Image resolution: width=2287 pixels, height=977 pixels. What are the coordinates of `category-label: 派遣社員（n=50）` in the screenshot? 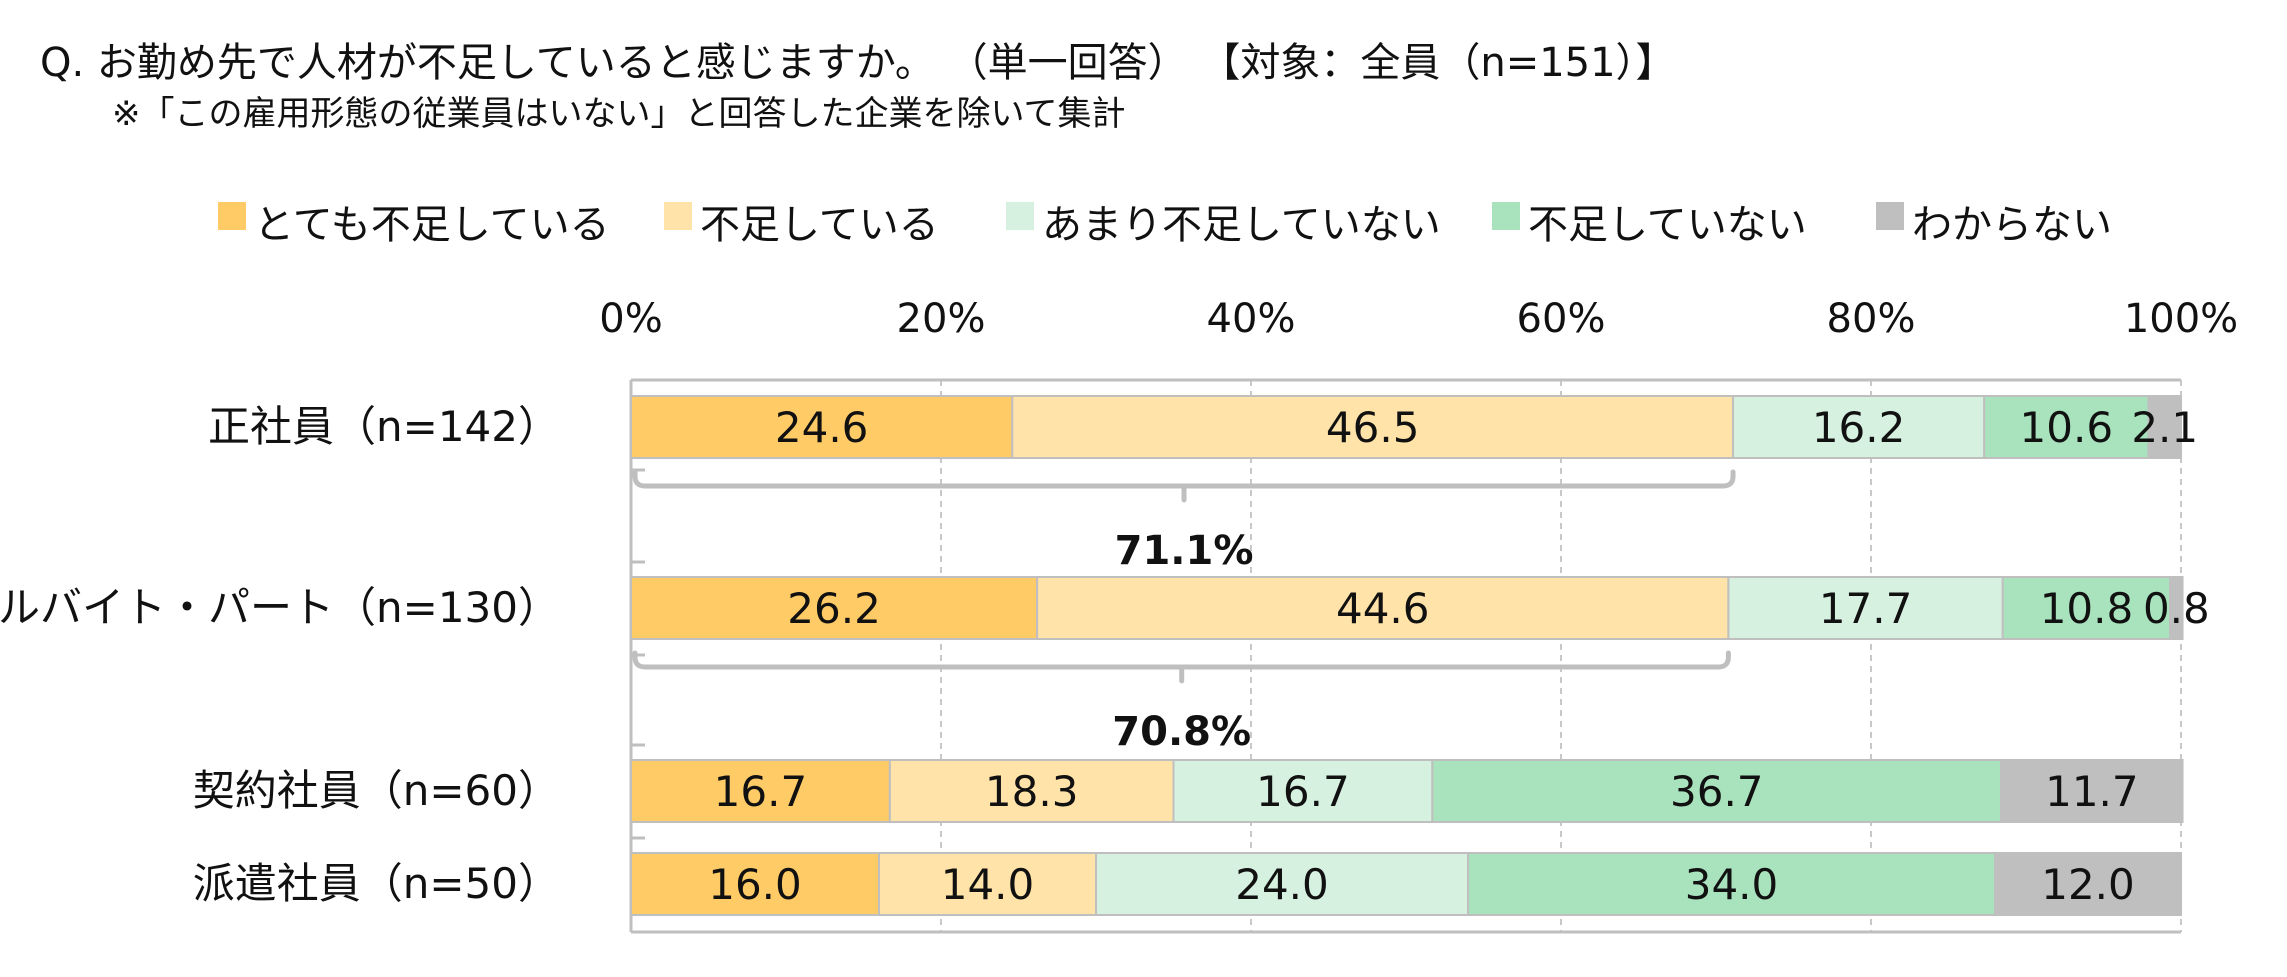 It's located at (376, 883).